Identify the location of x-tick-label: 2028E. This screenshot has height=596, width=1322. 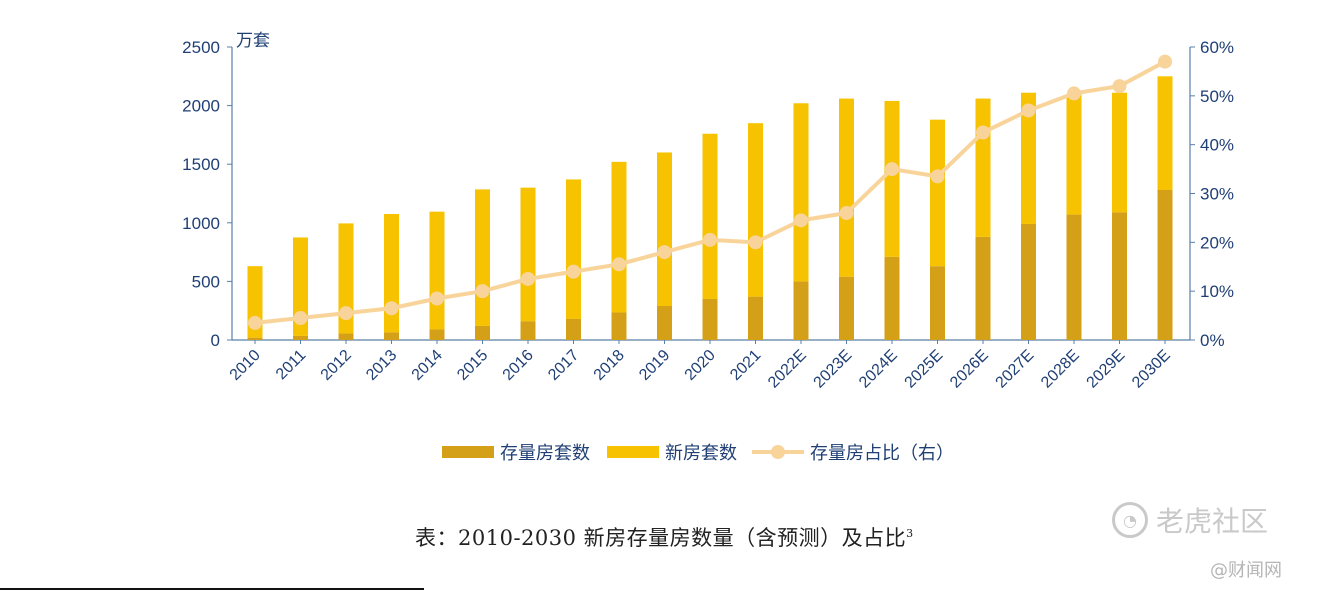
(1060, 369).